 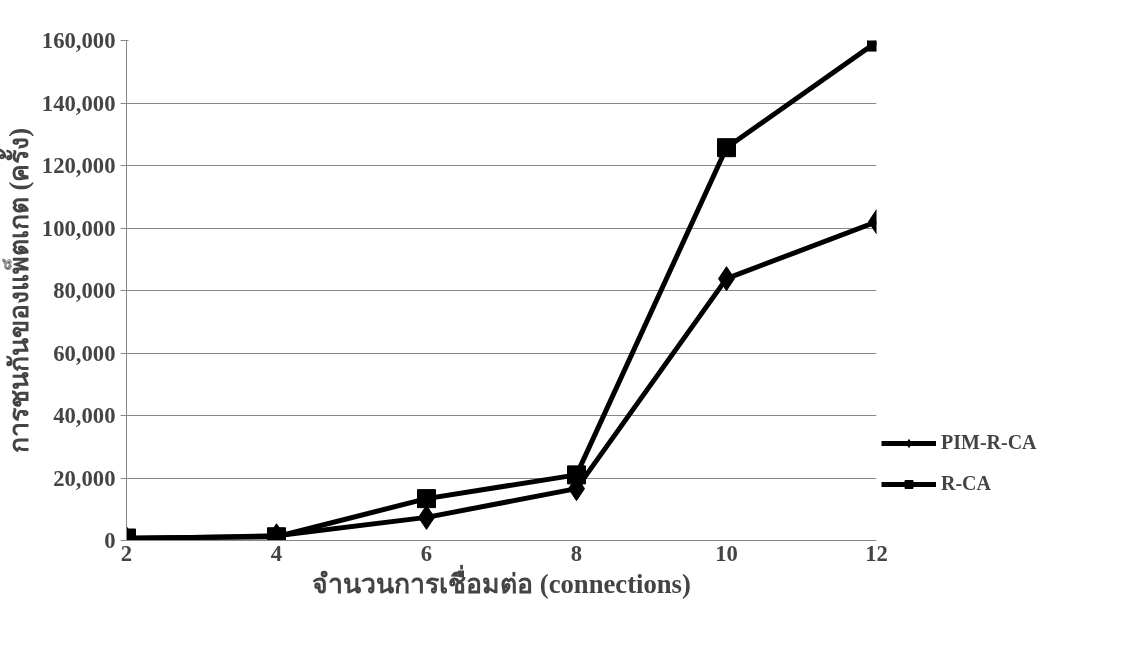 What do you see at coordinates (989, 442) in the screenshot?
I see `legend-label: PIM-R-CA` at bounding box center [989, 442].